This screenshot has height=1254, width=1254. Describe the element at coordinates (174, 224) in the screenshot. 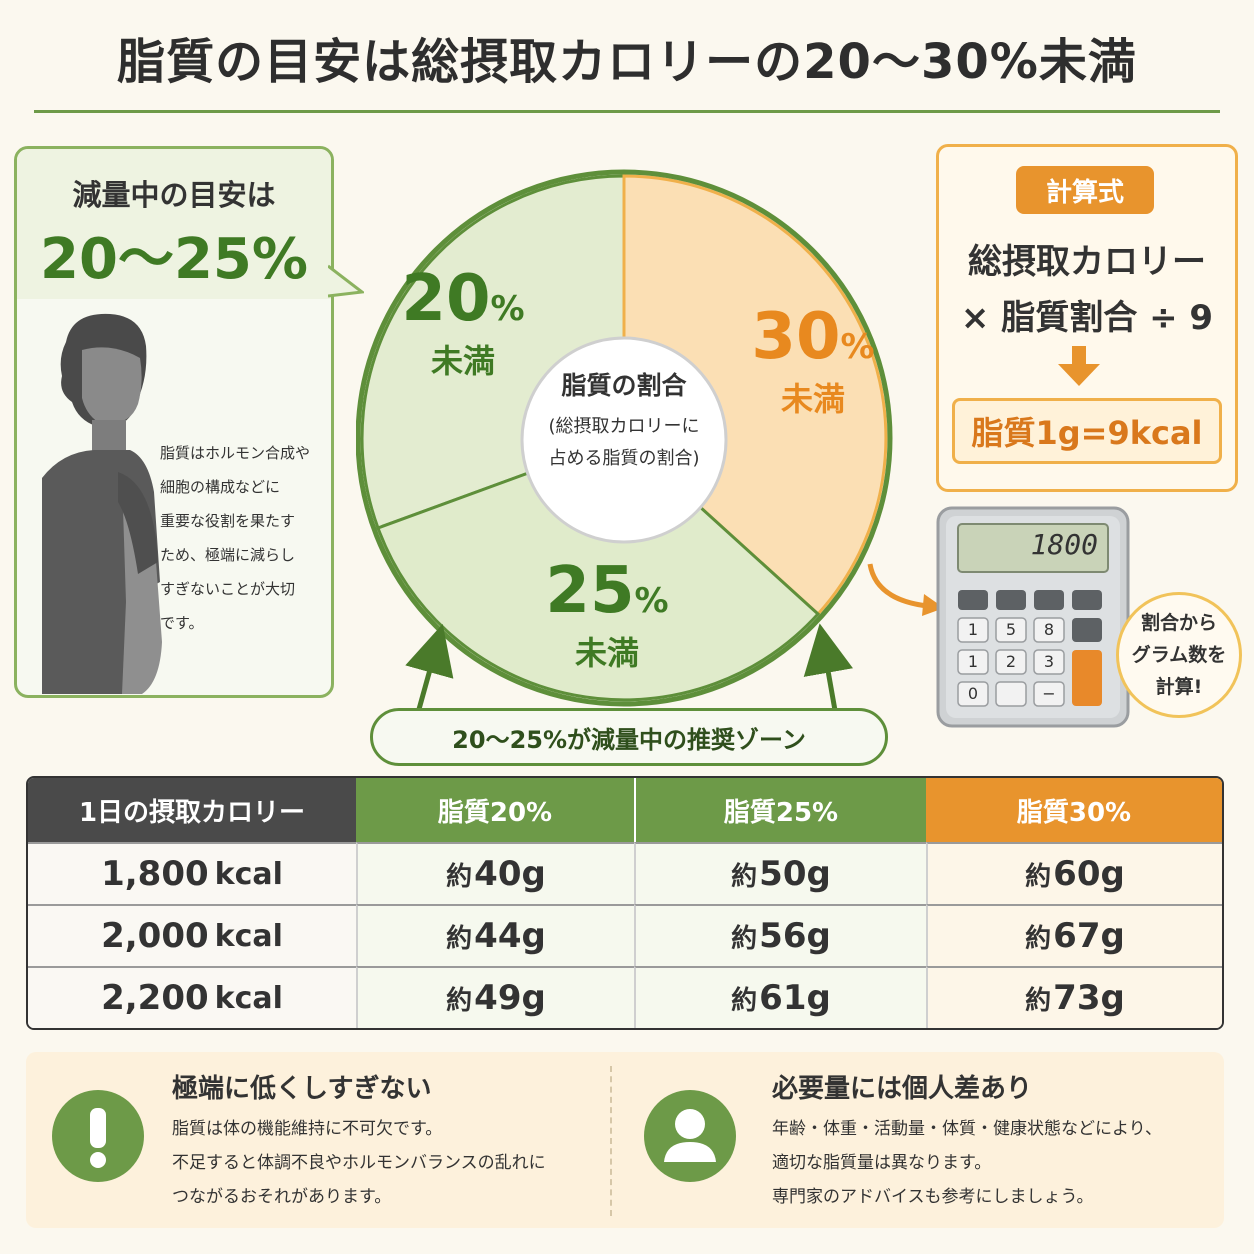

I see `weight-loss-panel-header` at that location.